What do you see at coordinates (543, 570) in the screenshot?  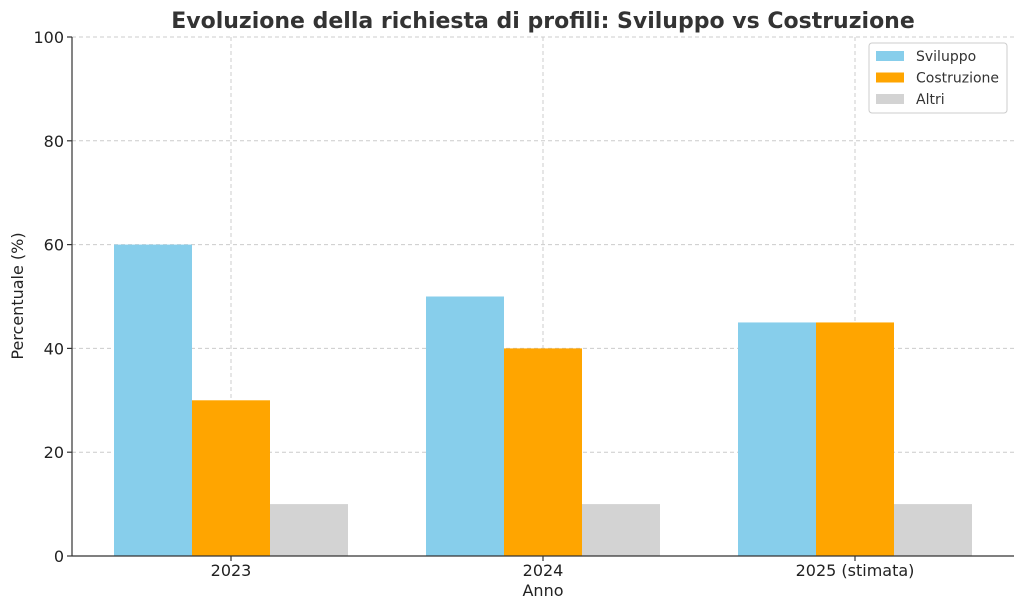 I see `x-tick-label: 2024` at bounding box center [543, 570].